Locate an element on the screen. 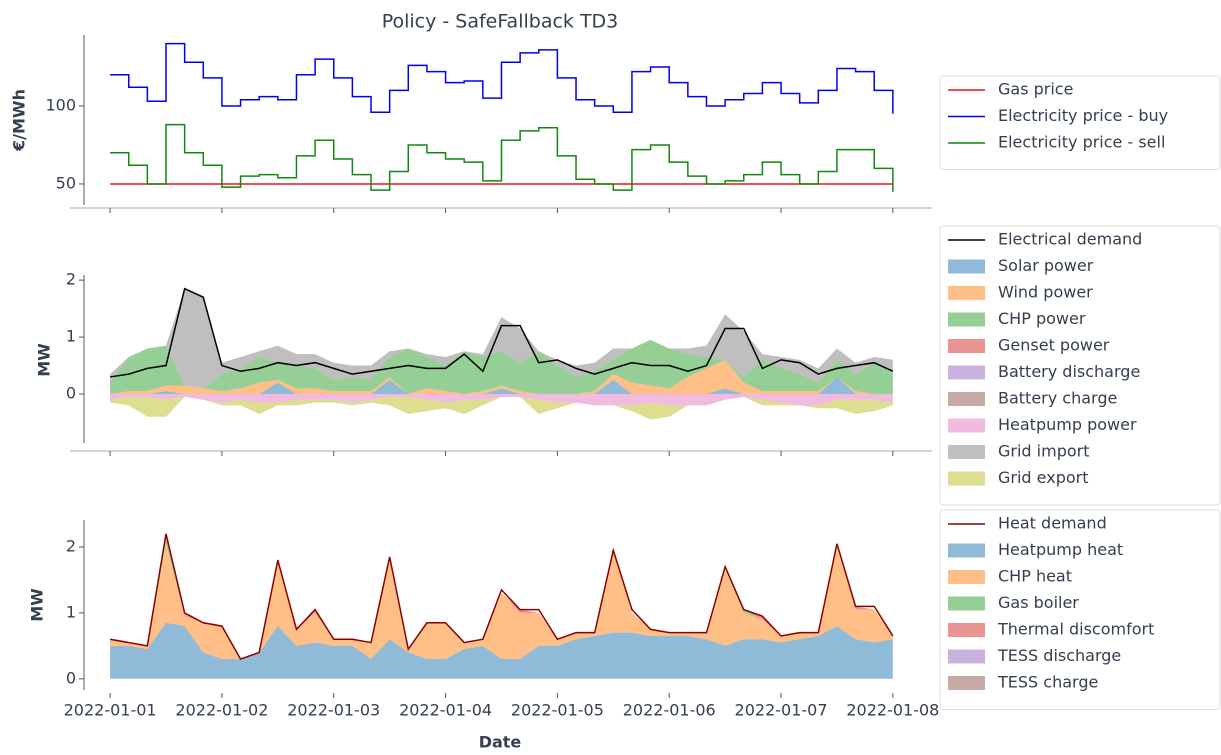 This screenshot has width=1221, height=755. legend-label: TESS discharge is located at coordinates (1059, 655).